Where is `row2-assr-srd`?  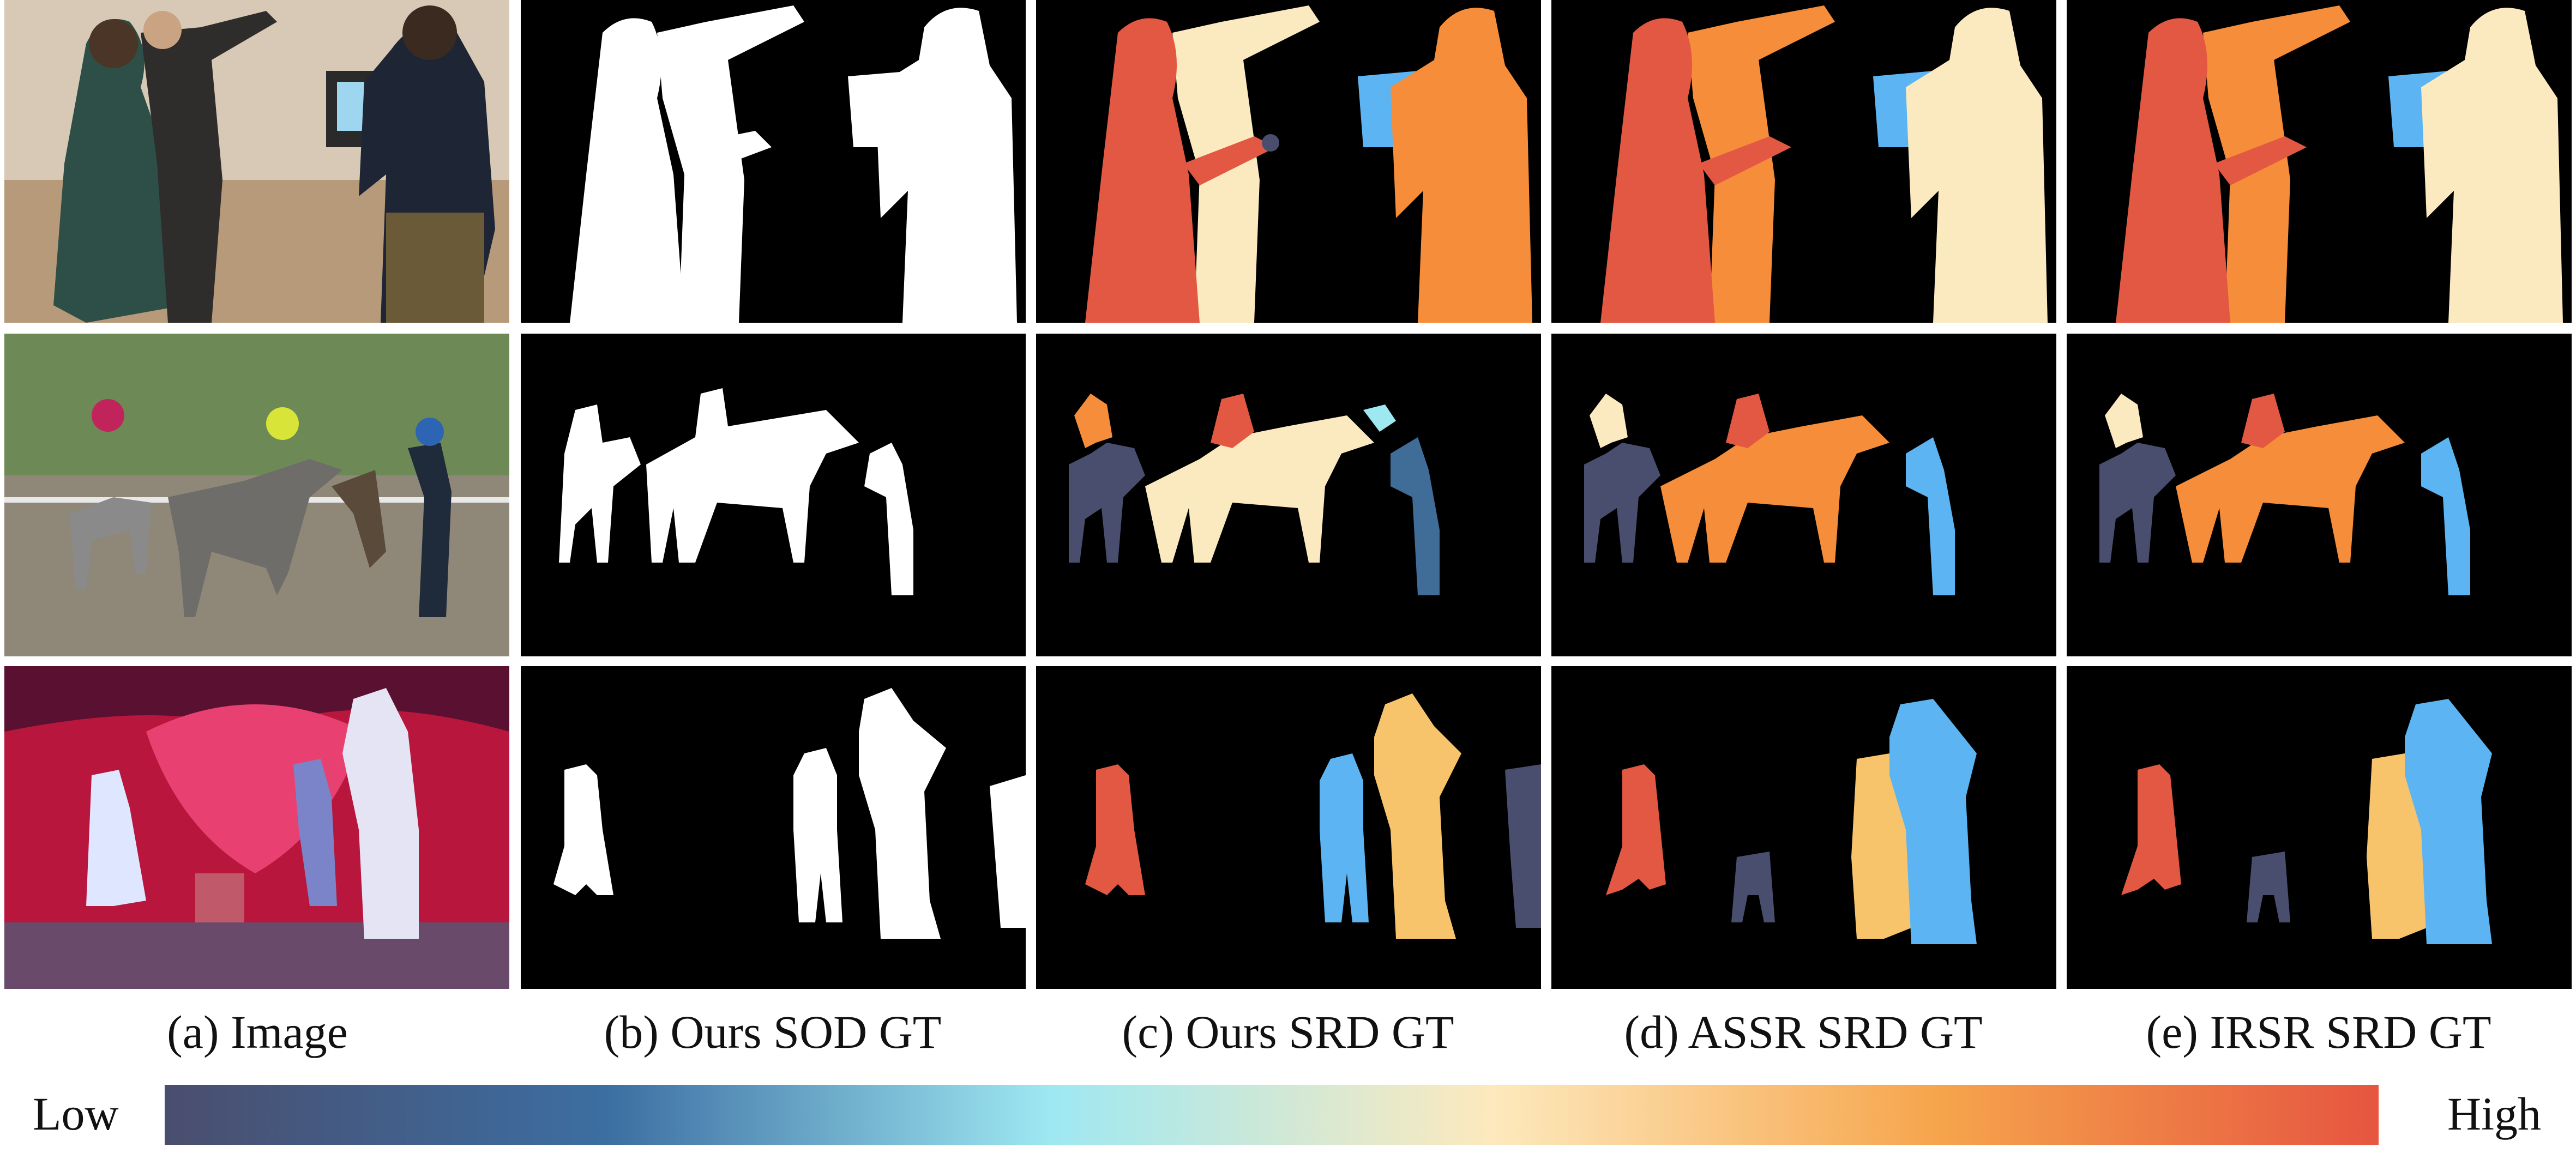 row2-assr-srd is located at coordinates (1803, 495).